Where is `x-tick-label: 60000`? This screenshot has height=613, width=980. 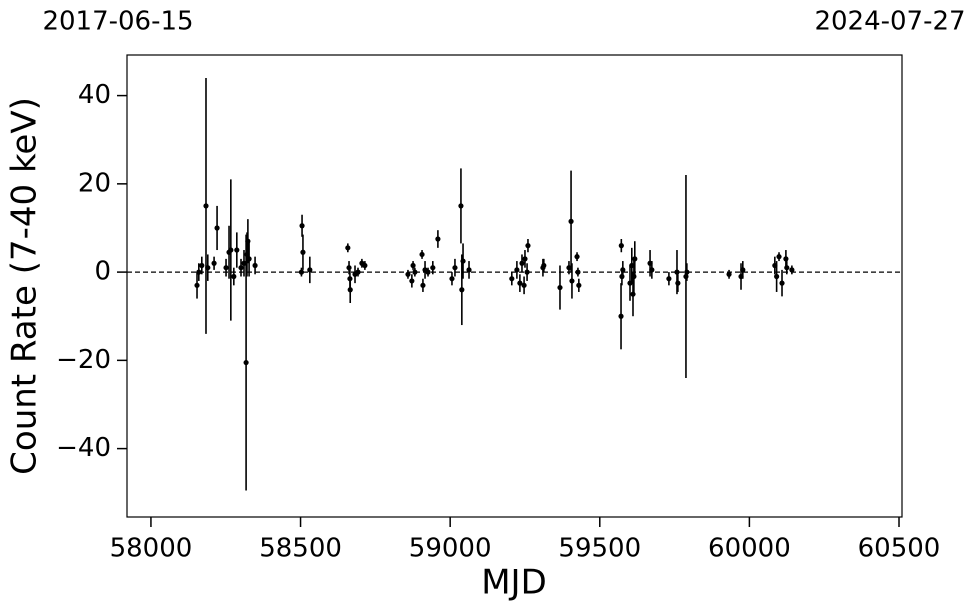 x-tick-label: 60000 is located at coordinates (749, 549).